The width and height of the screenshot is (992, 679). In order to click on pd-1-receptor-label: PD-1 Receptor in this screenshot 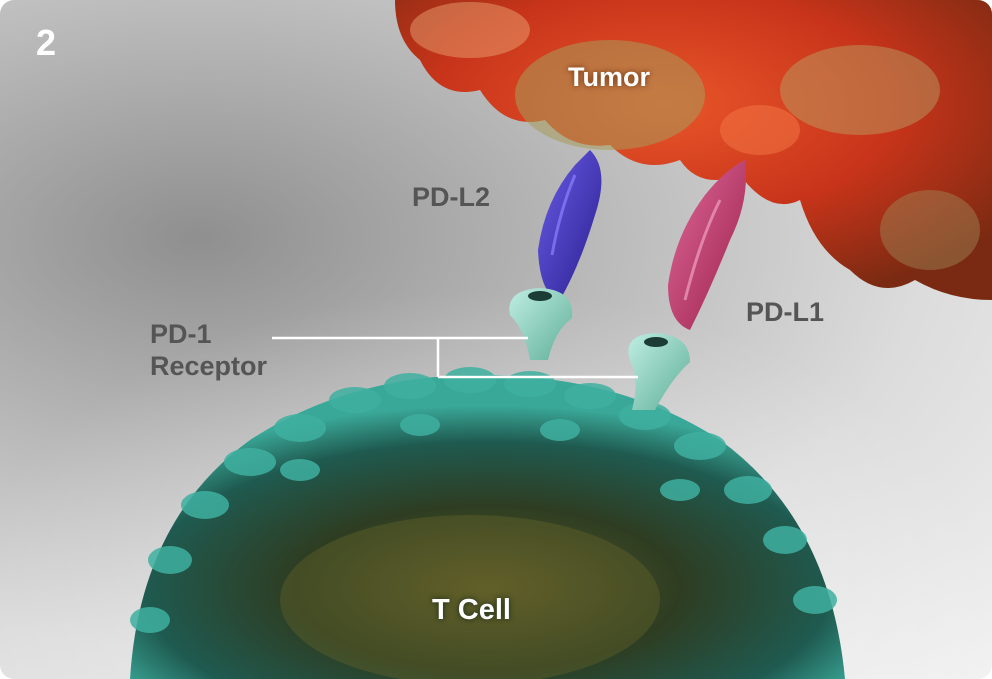, I will do `click(208, 350)`.